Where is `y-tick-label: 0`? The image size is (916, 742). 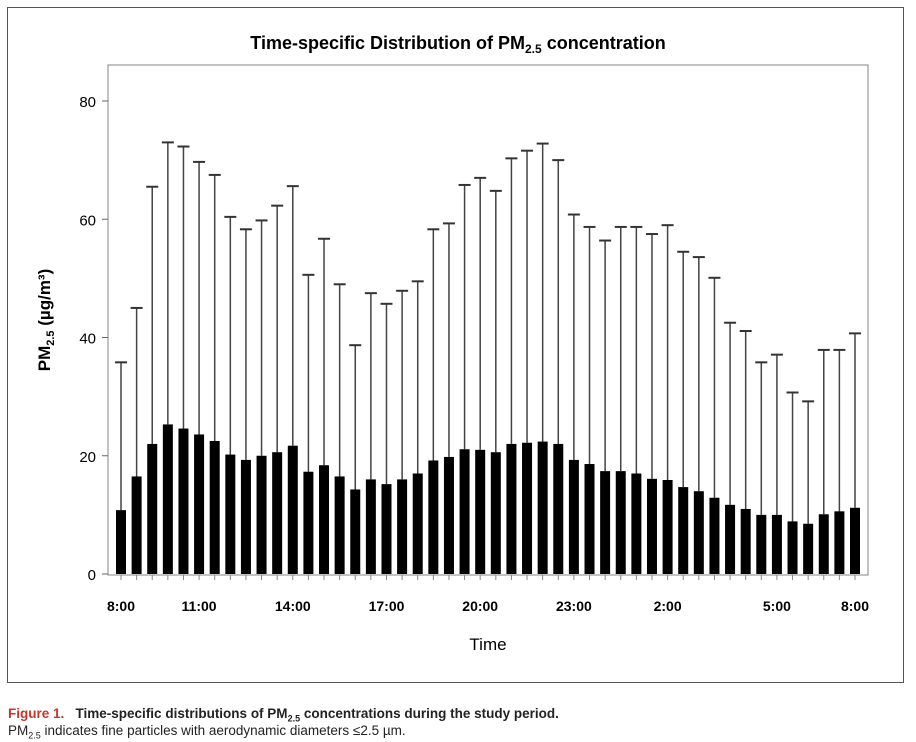
y-tick-label: 0 is located at coordinates (92, 575).